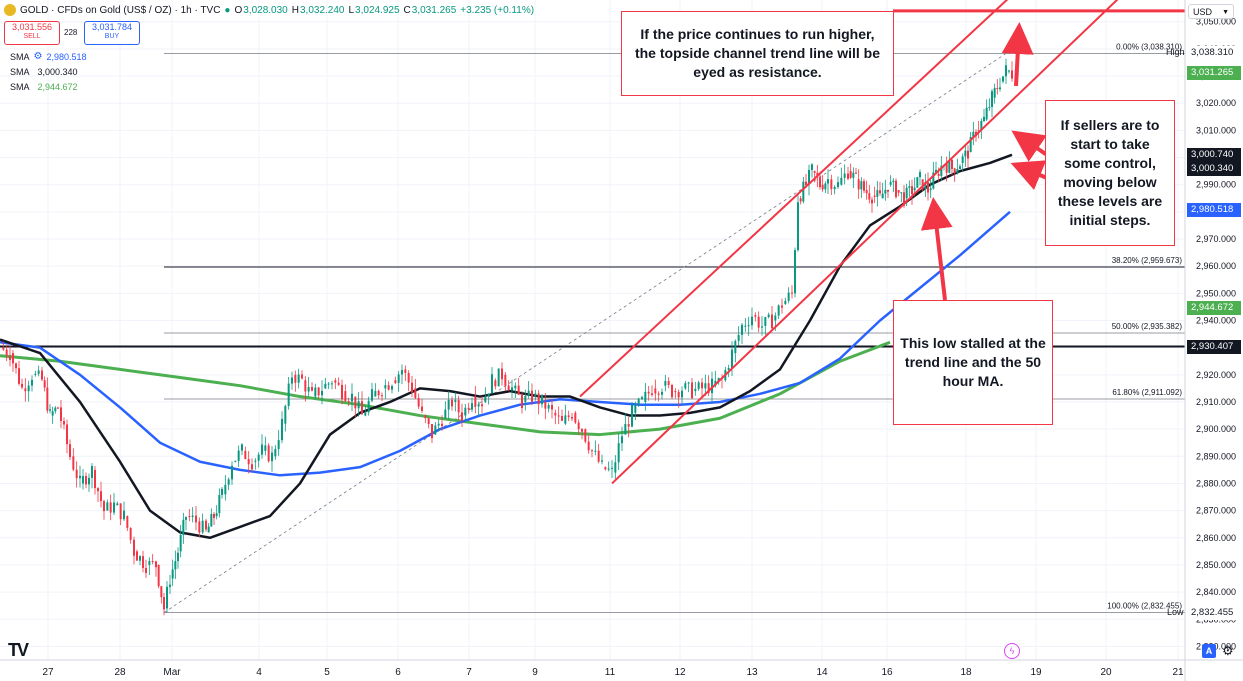 Image resolution: width=1243 pixels, height=681 pixels. I want to click on sma-legend-green: SMA 2,944.672, so click(44, 87).